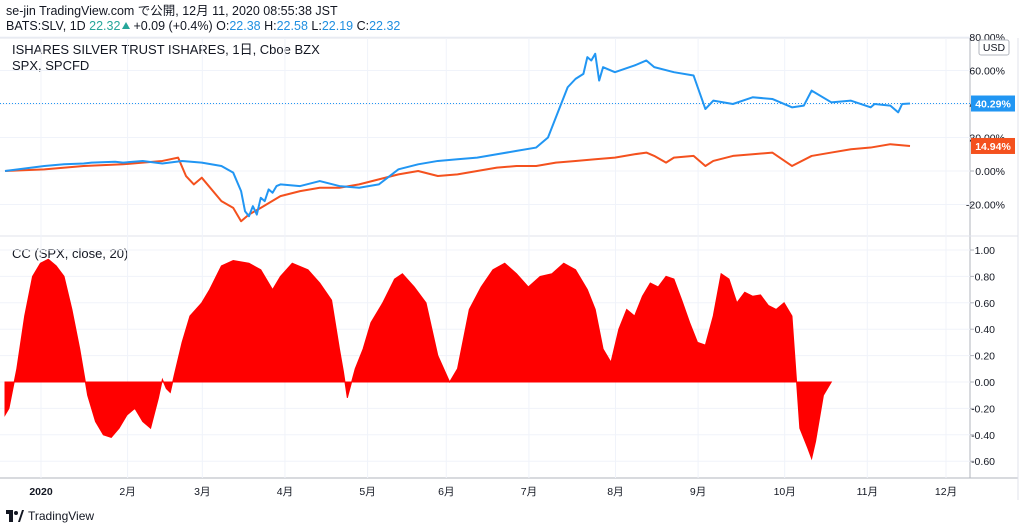 This screenshot has height=531, width=1024. Describe the element at coordinates (127, 492) in the screenshot. I see `time-tick-label: 2月` at that location.